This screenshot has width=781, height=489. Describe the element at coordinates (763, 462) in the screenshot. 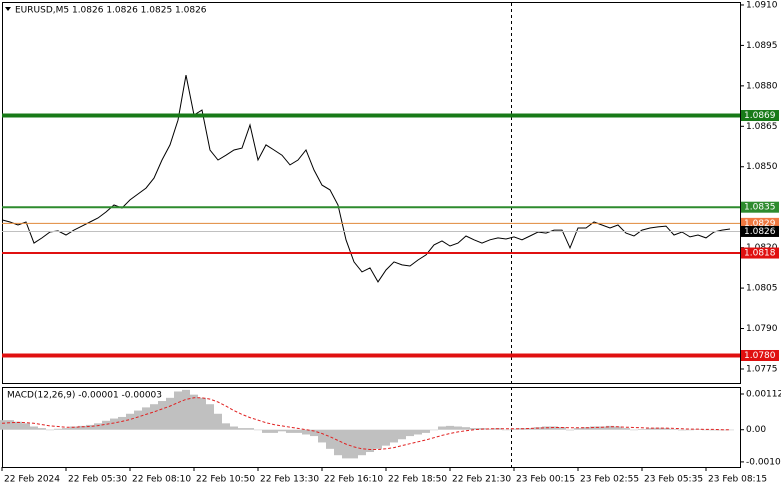

I see `y-tick-label: -0.00101` at that location.